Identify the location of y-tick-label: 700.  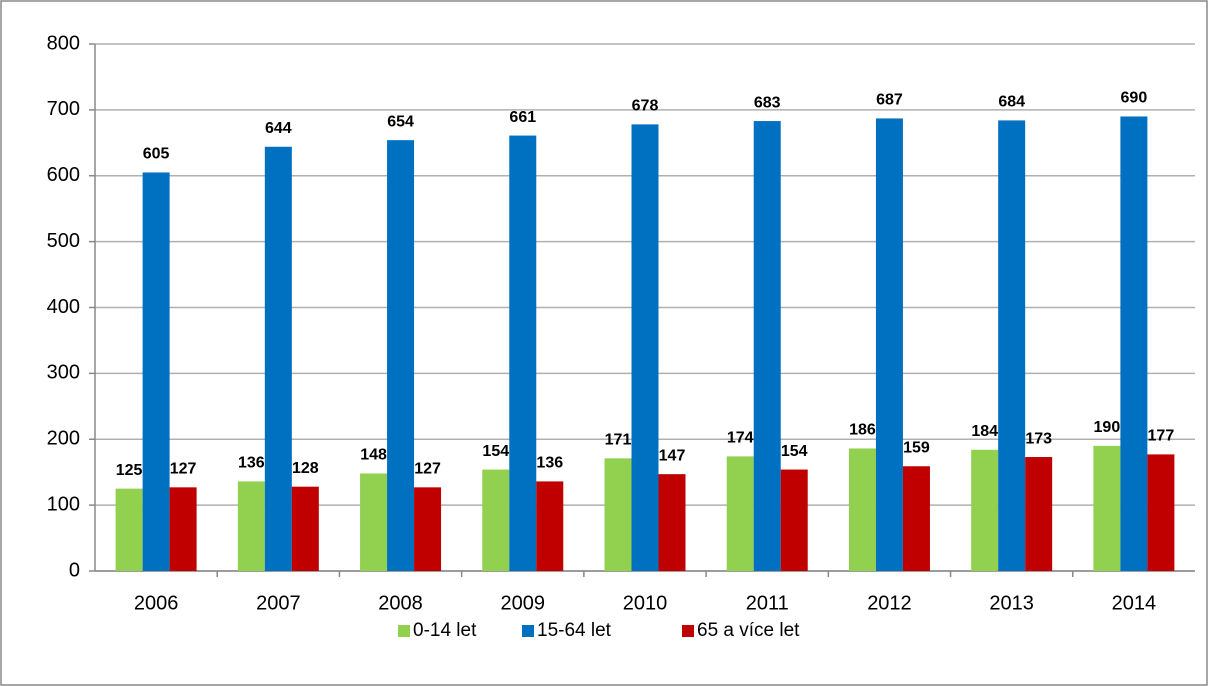
(63, 109).